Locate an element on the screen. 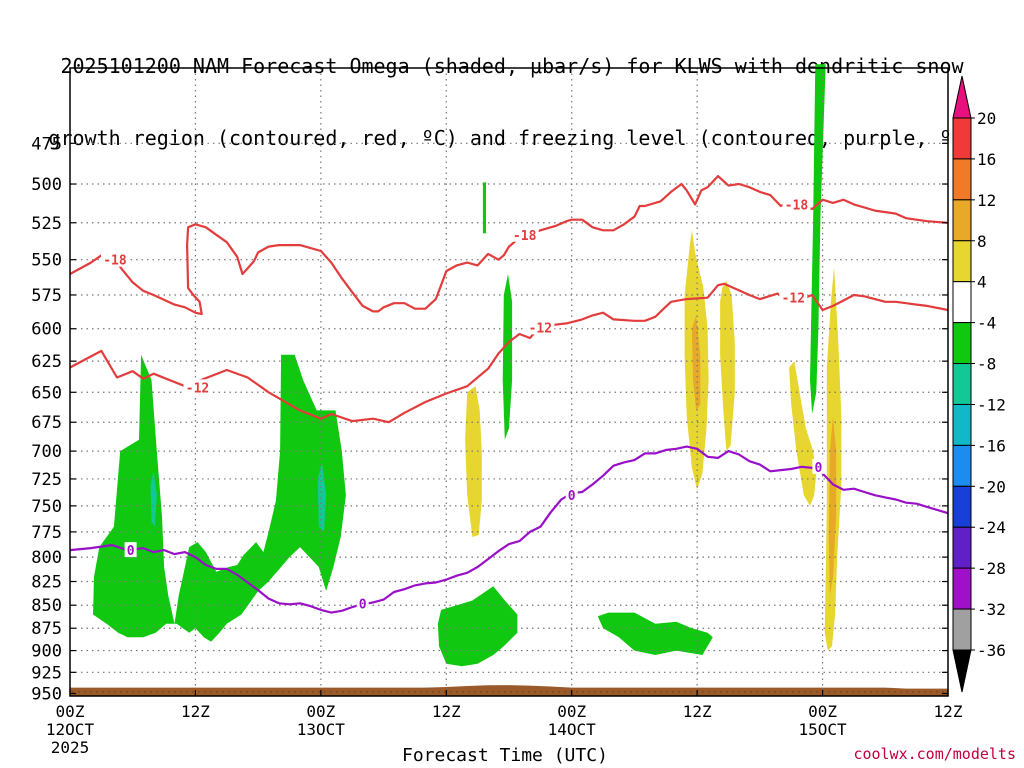 This screenshot has width=1024, height=768. contour-label-9: 0 is located at coordinates (818, 468).